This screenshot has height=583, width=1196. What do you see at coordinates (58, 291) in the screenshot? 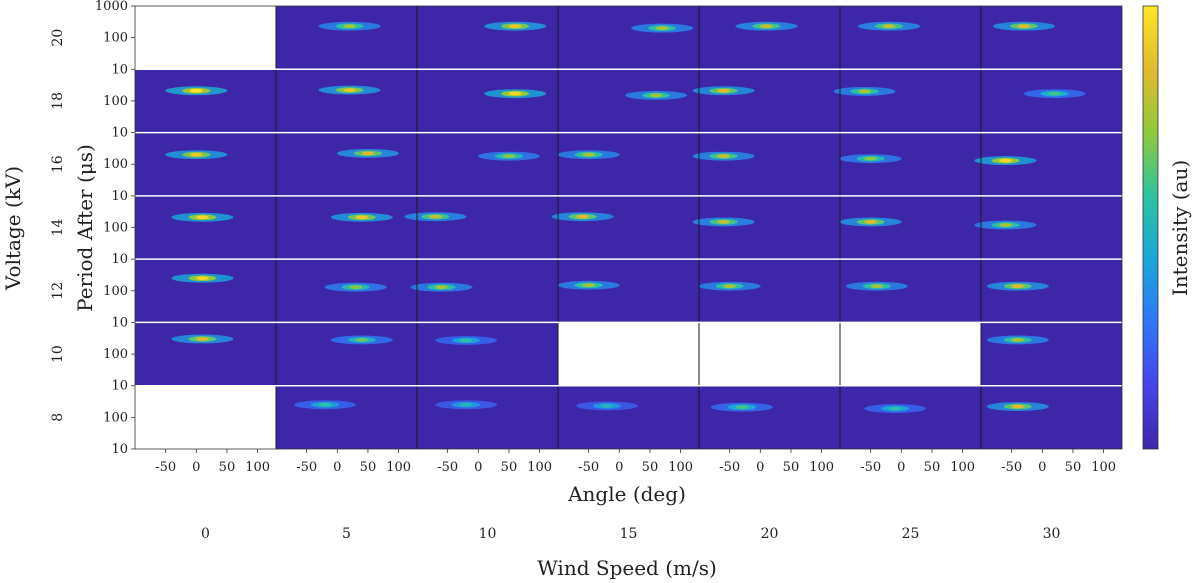
I see `row-label-voltage: 12` at bounding box center [58, 291].